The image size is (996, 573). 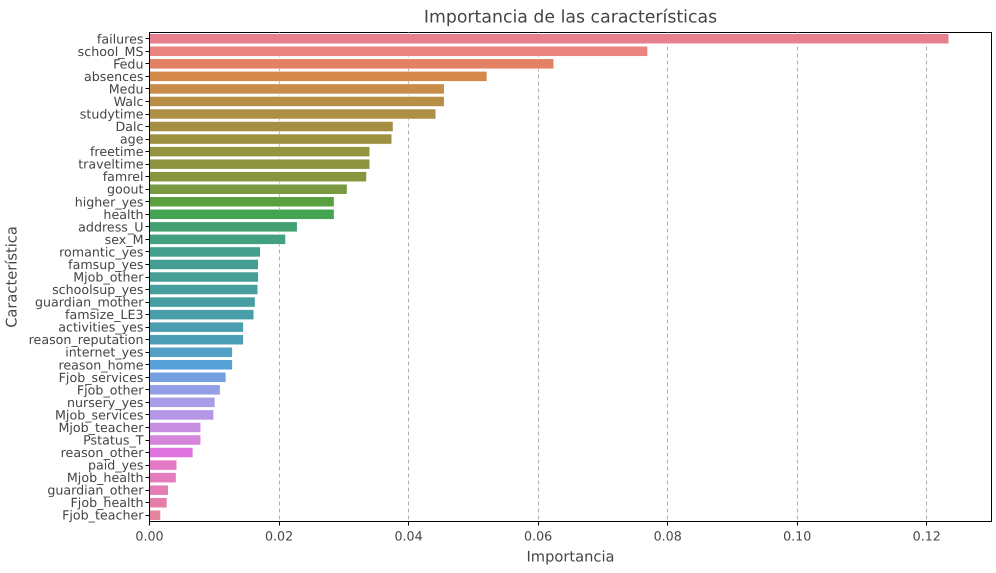 What do you see at coordinates (113, 440) in the screenshot?
I see `y-tick-label: Pstatus_T` at bounding box center [113, 440].